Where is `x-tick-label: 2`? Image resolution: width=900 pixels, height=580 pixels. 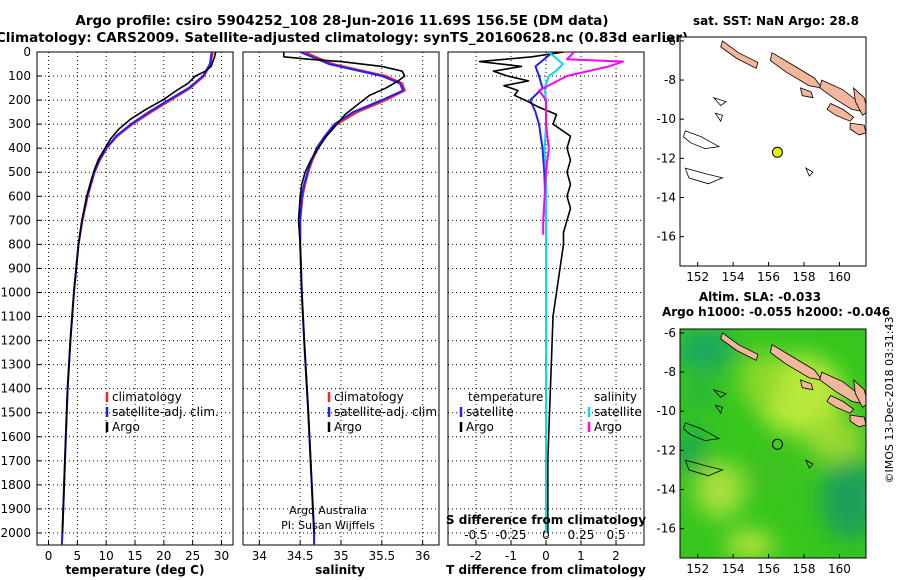 x-tick-label: 2 is located at coordinates (616, 556).